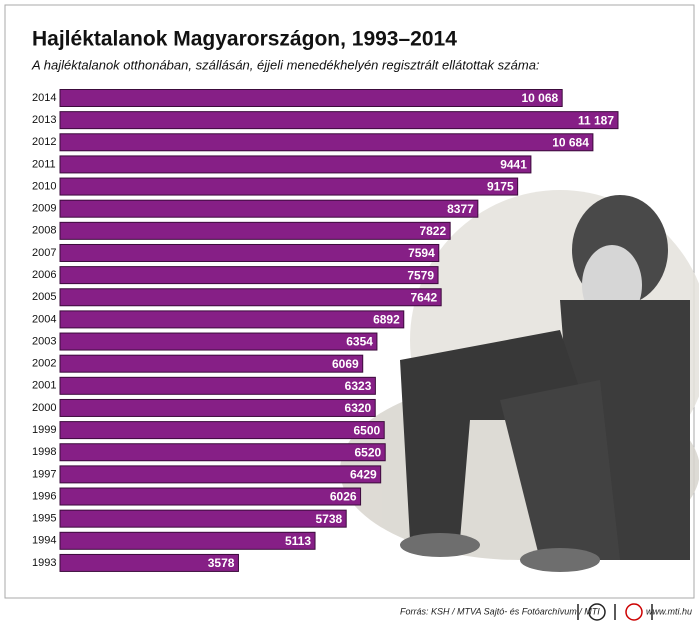 The width and height of the screenshot is (699, 626). What do you see at coordinates (570, 142) in the screenshot?
I see `value-label: 10 684` at bounding box center [570, 142].